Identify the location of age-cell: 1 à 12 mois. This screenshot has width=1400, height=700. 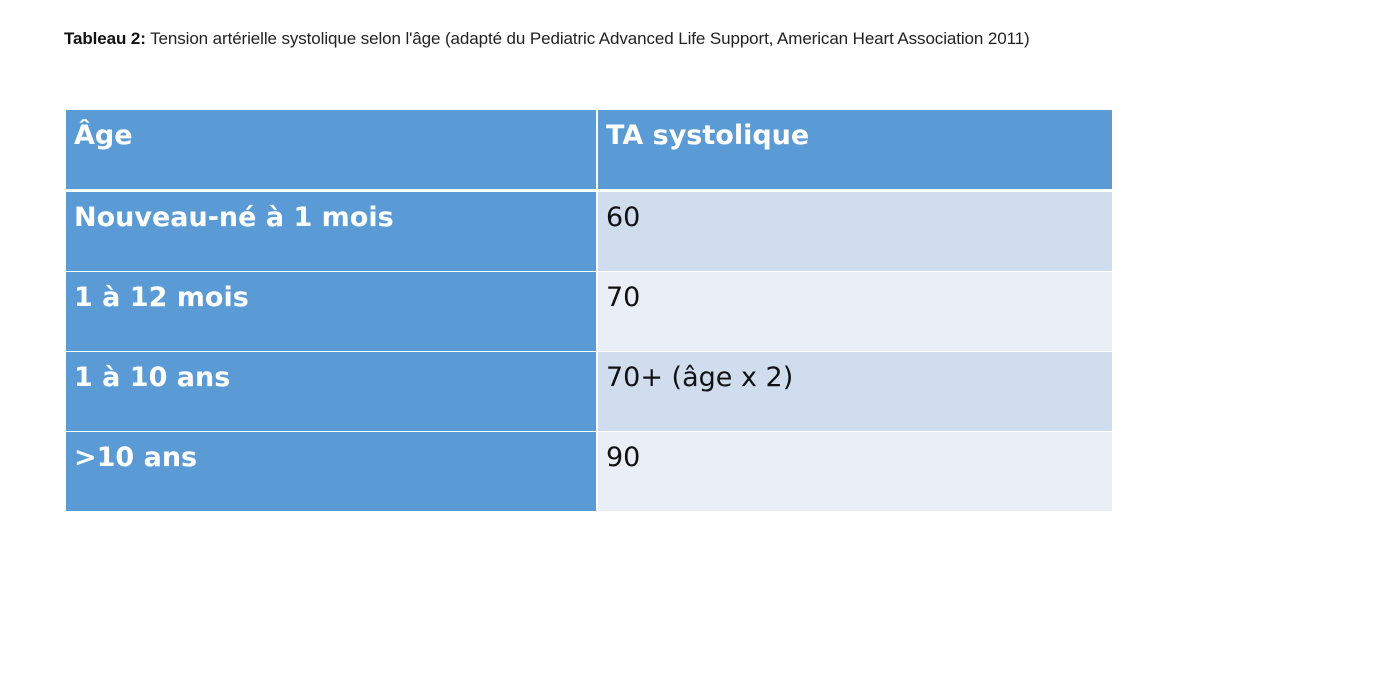
(332, 311).